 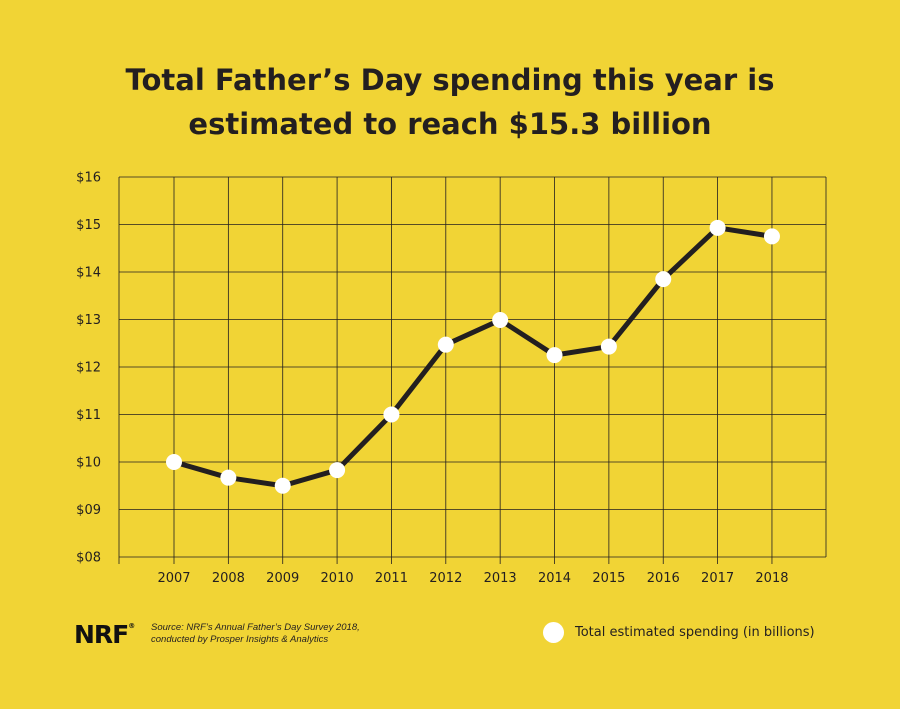 I want to click on y-tick-label: $10, so click(x=88, y=463).